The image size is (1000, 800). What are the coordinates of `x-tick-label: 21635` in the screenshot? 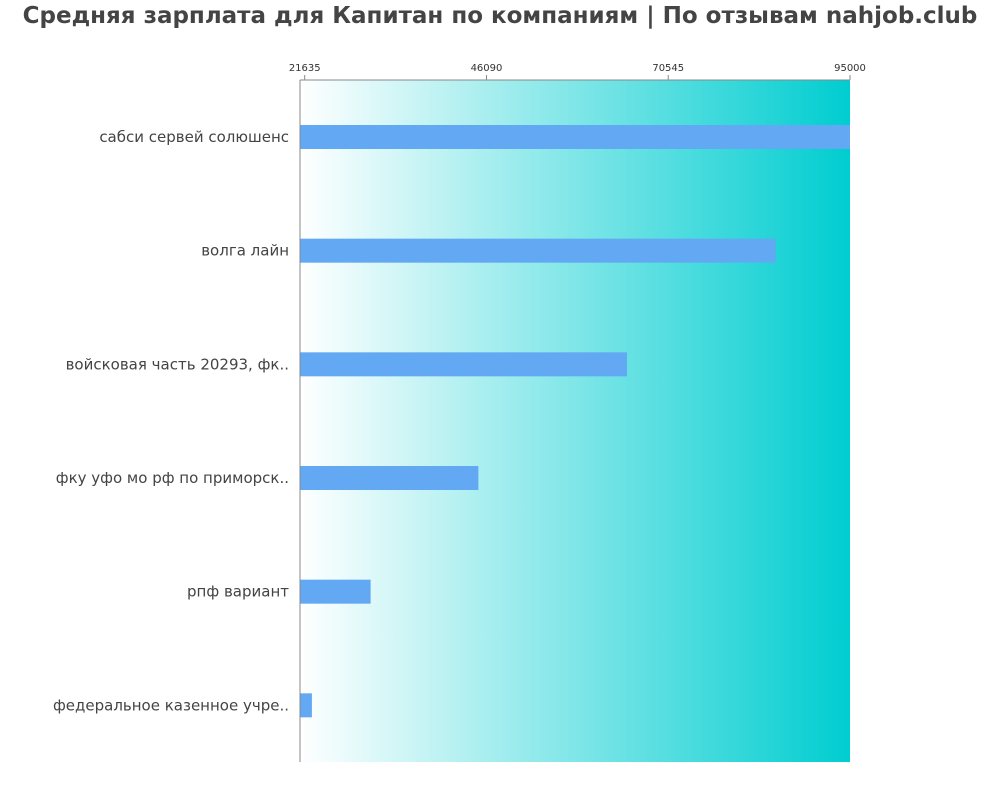 It's located at (305, 68).